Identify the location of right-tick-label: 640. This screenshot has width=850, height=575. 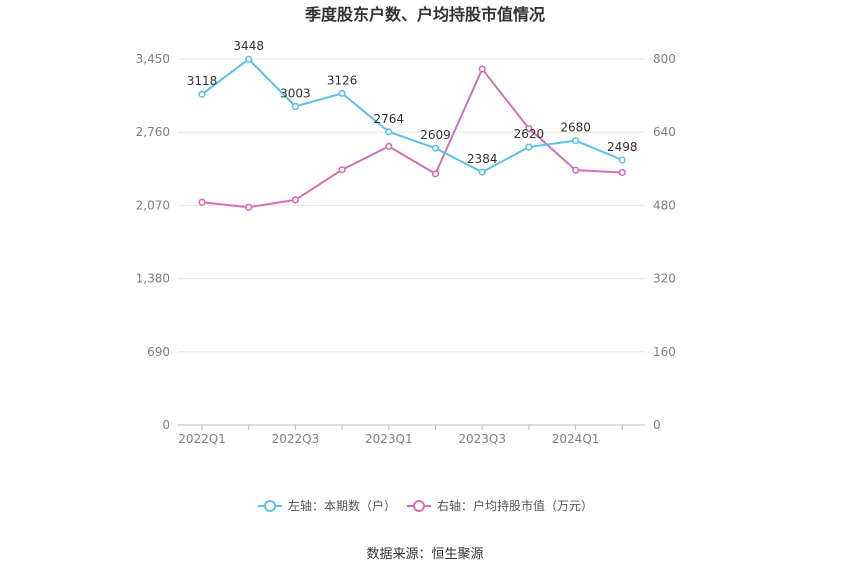
(664, 132).